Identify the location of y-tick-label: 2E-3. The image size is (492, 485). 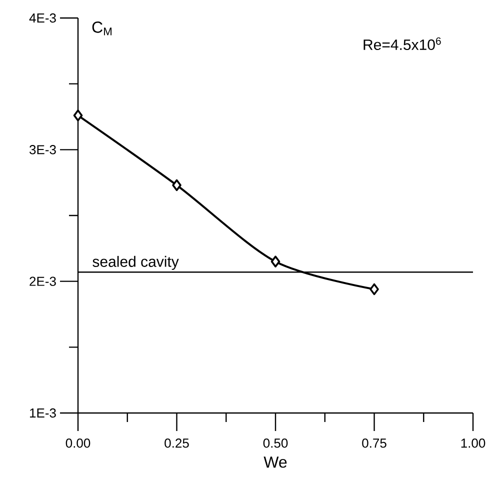
(43, 281).